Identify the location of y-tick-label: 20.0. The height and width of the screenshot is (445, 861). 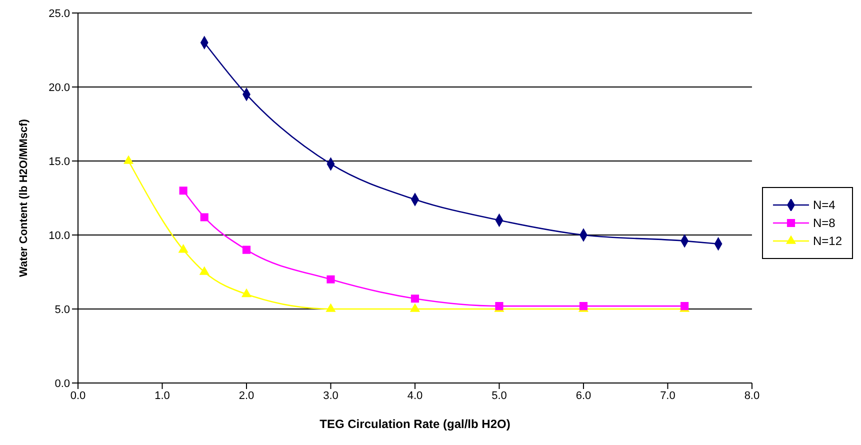
(59, 88).